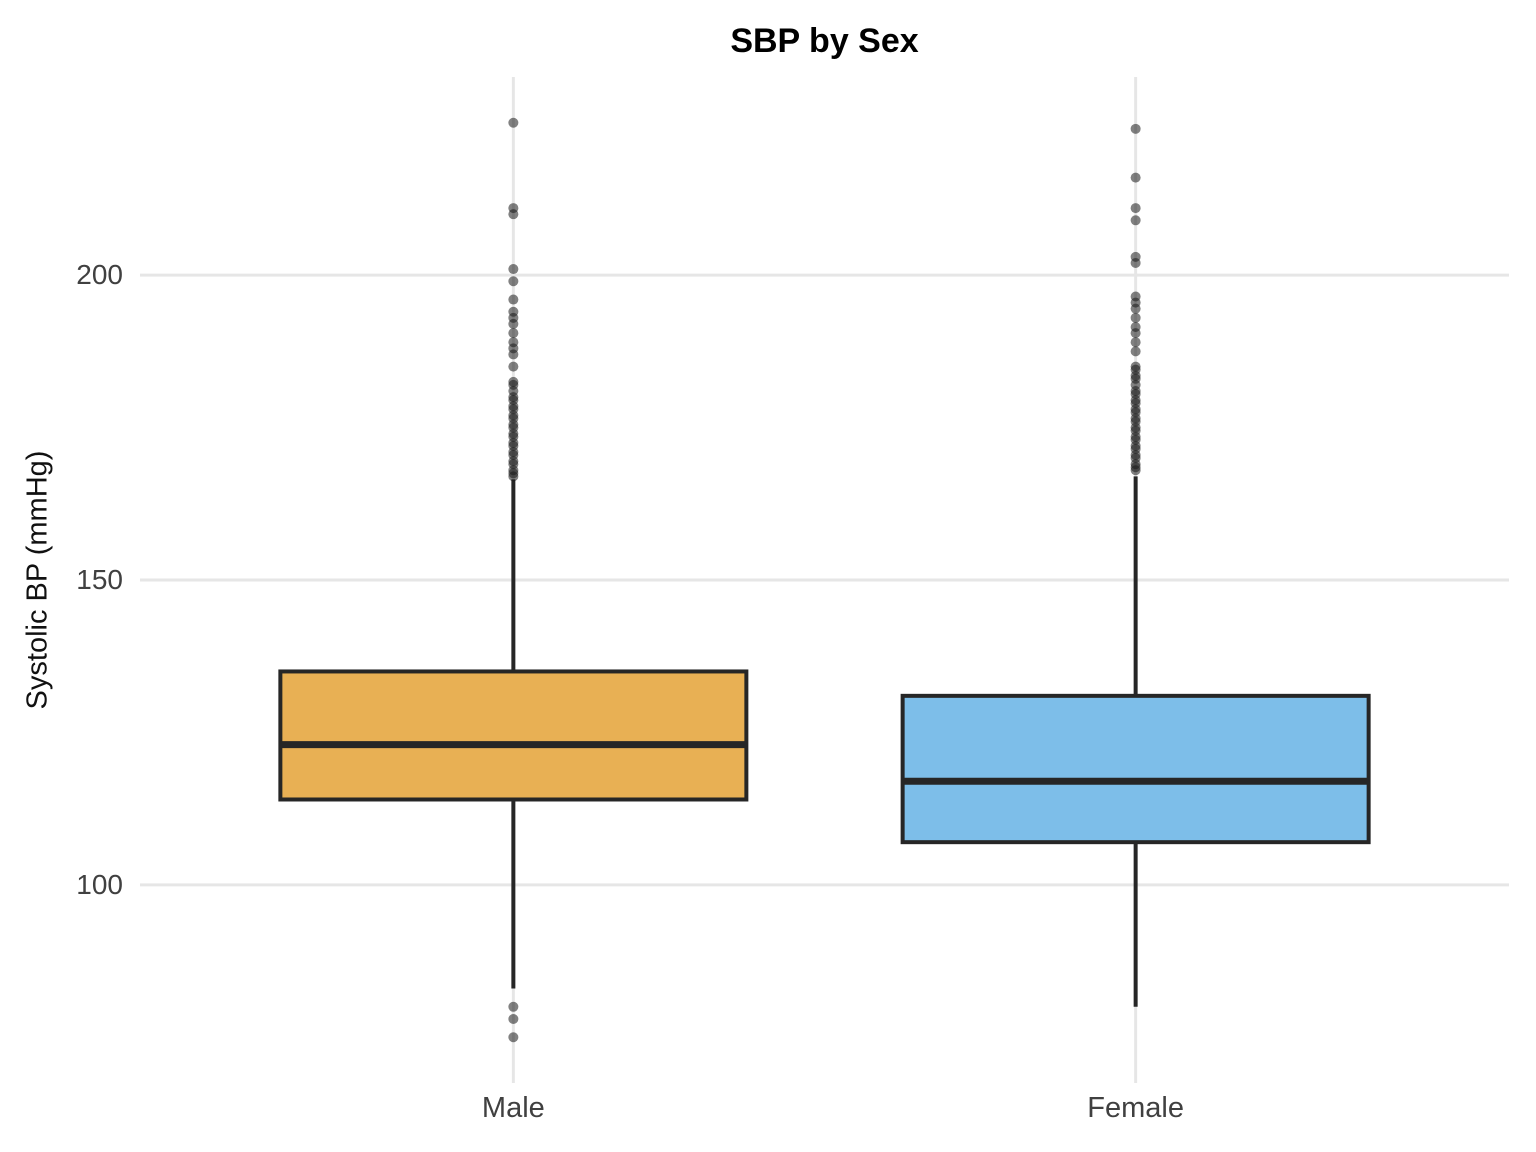  What do you see at coordinates (513, 735) in the screenshot?
I see `male-box` at bounding box center [513, 735].